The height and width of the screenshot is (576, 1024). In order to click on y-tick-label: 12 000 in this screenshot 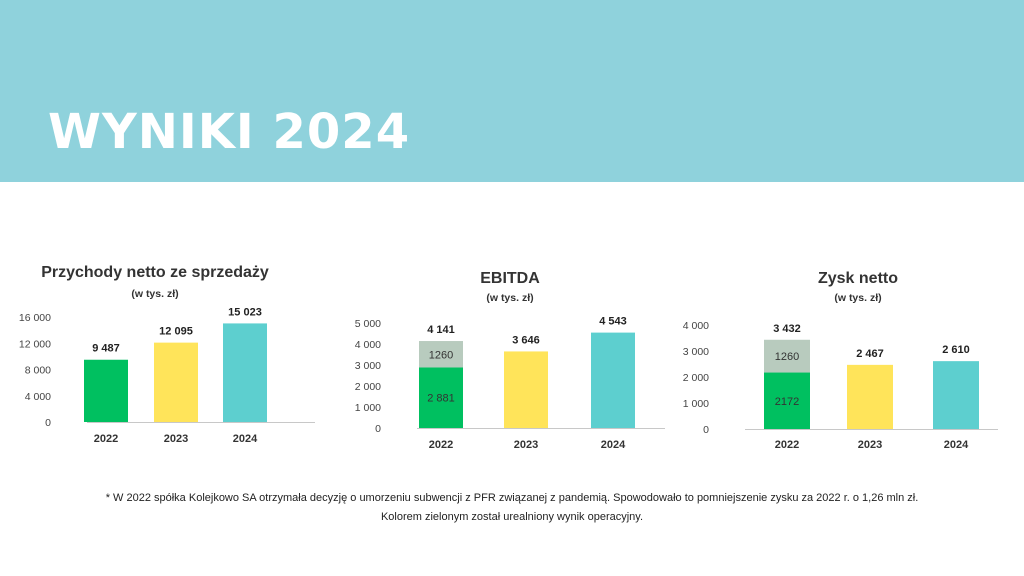, I will do `click(35, 344)`.